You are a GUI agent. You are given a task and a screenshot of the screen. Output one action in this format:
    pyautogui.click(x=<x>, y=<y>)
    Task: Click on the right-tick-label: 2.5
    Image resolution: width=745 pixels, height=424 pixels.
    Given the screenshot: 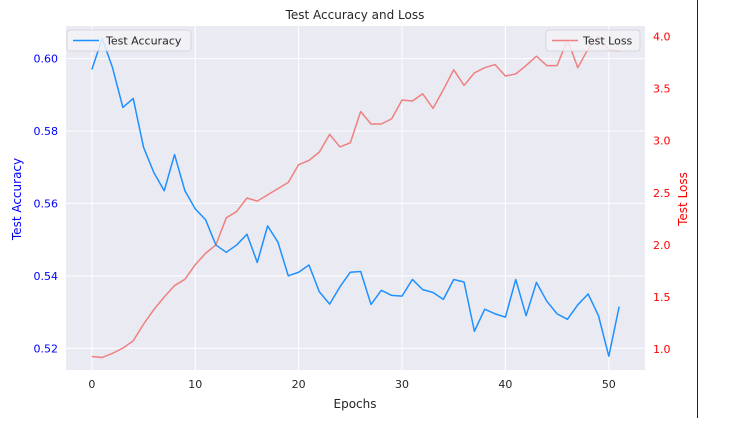 What is the action you would take?
    pyautogui.click(x=662, y=193)
    